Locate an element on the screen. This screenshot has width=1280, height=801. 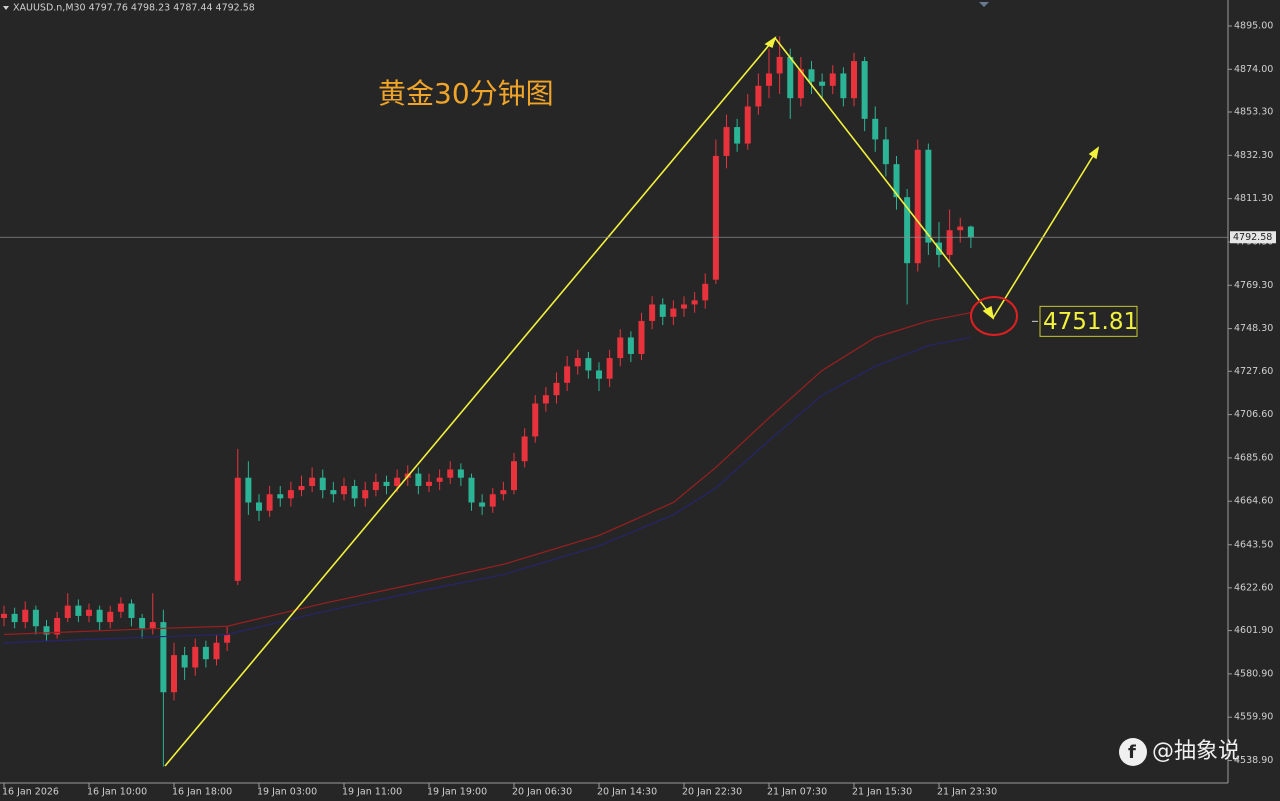
x-tick-label: 21 Jan 15:30 is located at coordinates (882, 792).